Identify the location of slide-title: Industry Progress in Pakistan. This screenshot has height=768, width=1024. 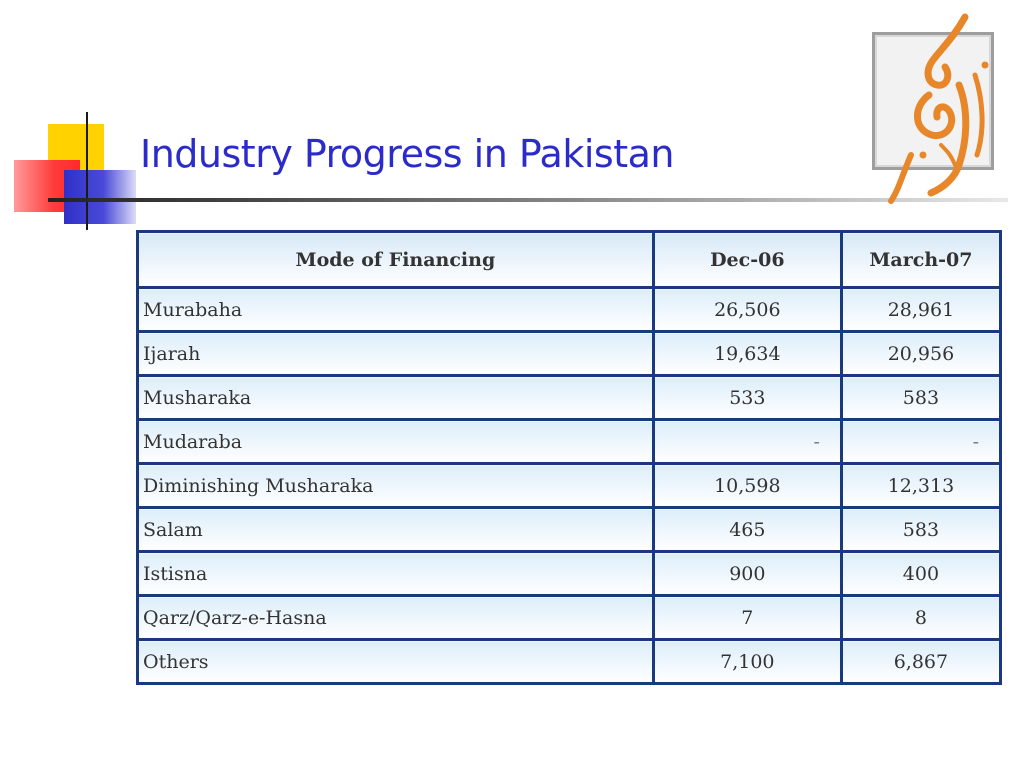
(407, 154).